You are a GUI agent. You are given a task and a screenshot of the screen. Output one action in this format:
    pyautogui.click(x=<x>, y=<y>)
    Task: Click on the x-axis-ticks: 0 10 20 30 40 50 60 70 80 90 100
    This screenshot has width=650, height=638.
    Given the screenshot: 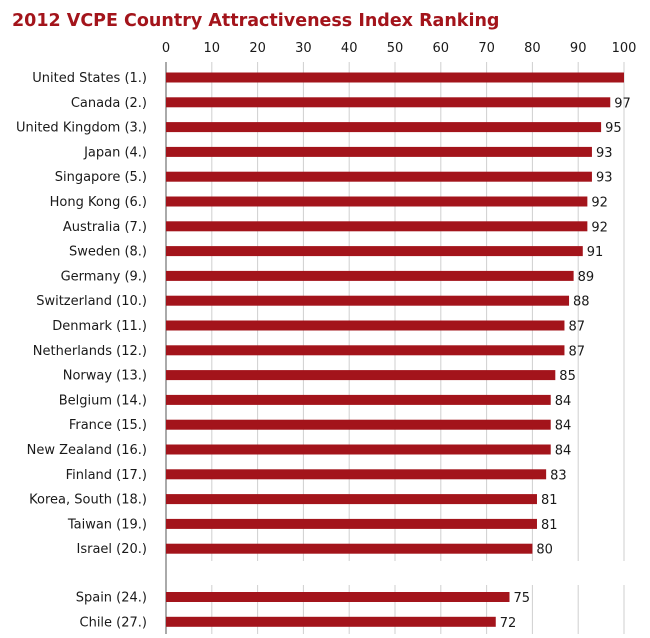 What is the action you would take?
    pyautogui.click(x=399, y=48)
    